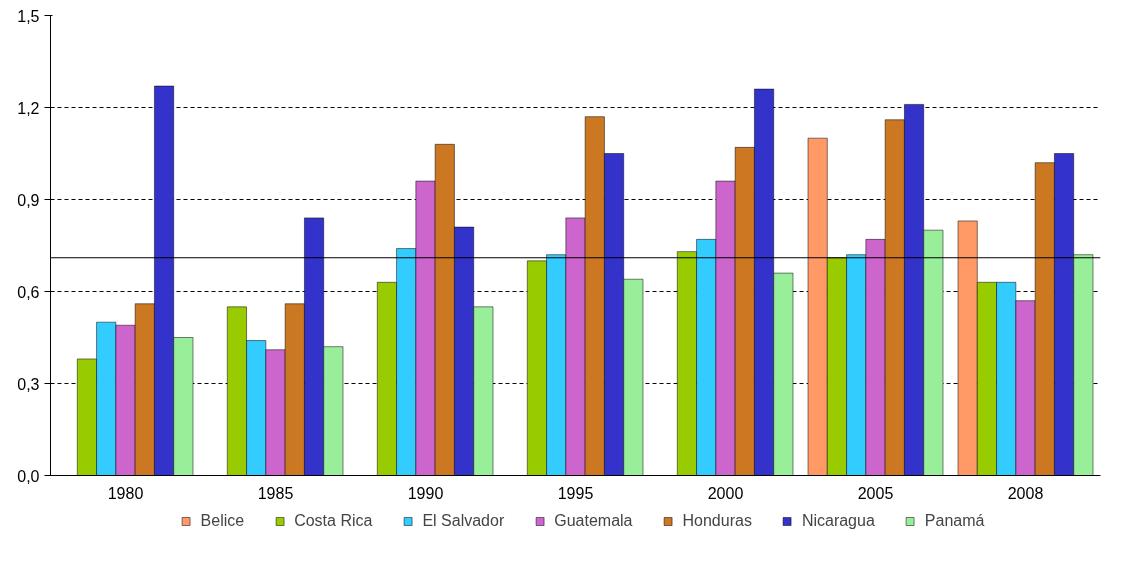 The image size is (1128, 582). Describe the element at coordinates (28, 108) in the screenshot. I see `y-tick-label: 1,2` at that location.